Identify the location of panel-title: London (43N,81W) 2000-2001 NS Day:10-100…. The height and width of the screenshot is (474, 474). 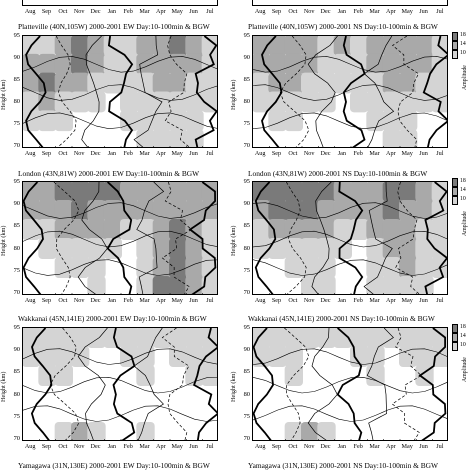
(338, 173).